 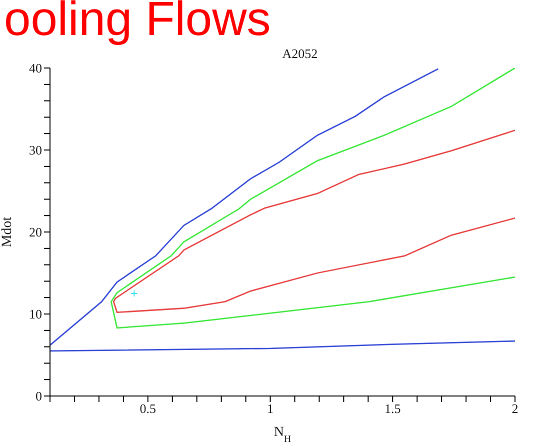 I want to click on y-tick-label: 40, so click(x=35, y=68).